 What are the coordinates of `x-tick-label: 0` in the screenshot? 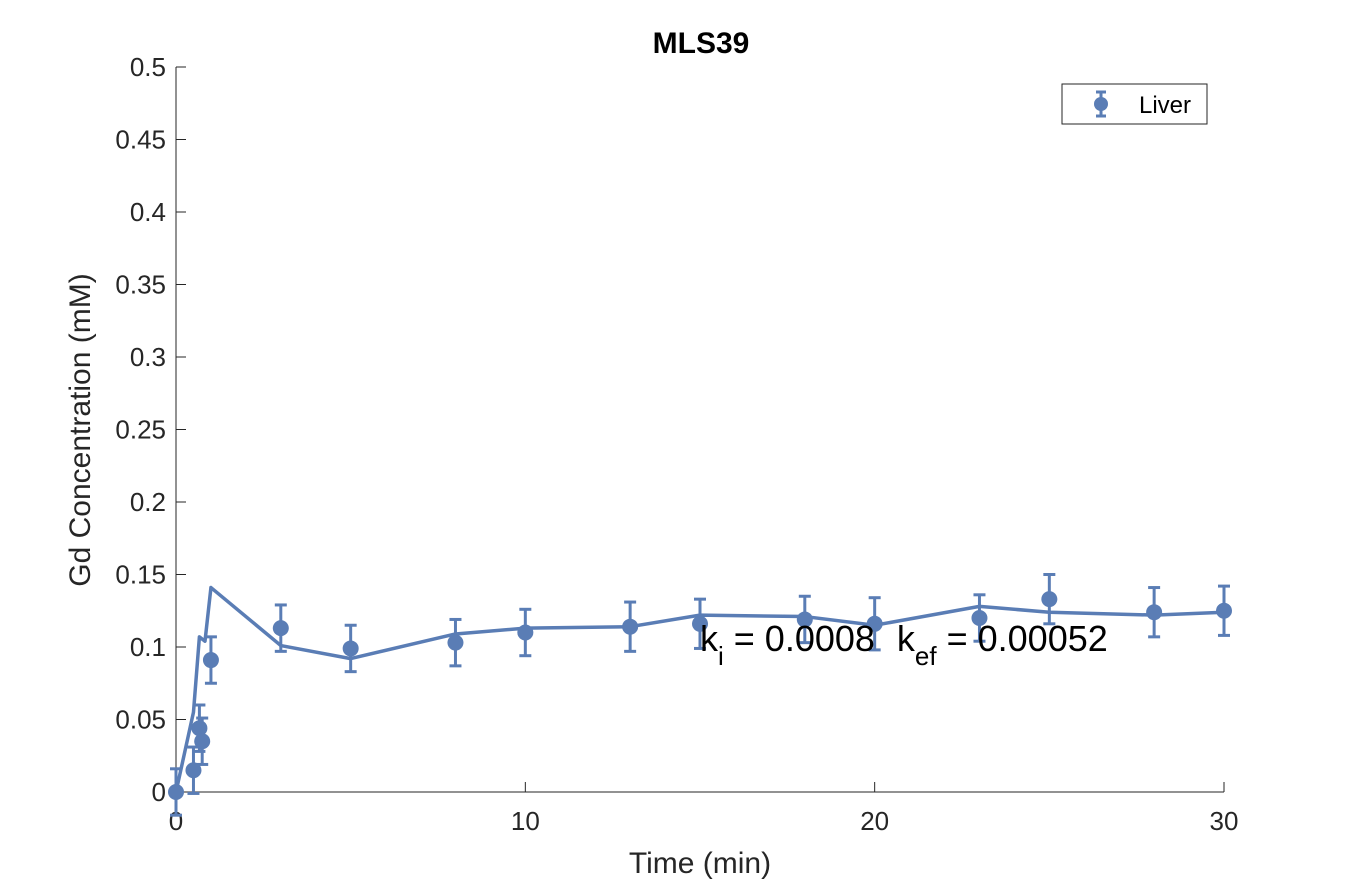 It's located at (176, 821).